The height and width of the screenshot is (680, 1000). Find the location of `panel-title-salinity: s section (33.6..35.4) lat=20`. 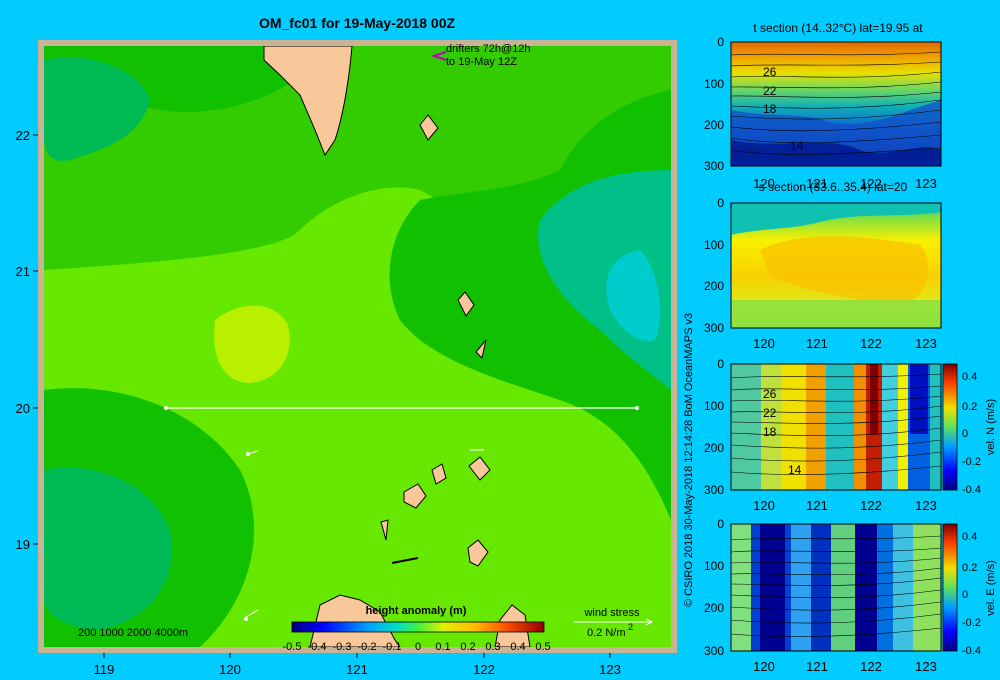

panel-title-salinity: s section (33.6..35.4) lat=20 is located at coordinates (833, 187).